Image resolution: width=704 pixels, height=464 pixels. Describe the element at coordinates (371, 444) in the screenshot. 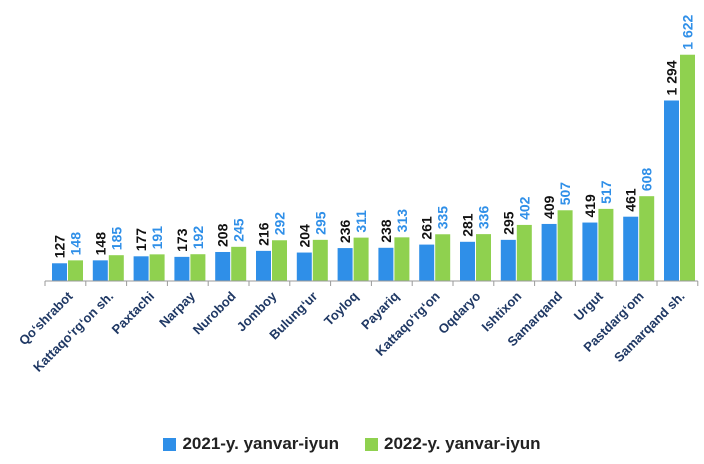

I see `legend-swatch-2022` at that location.